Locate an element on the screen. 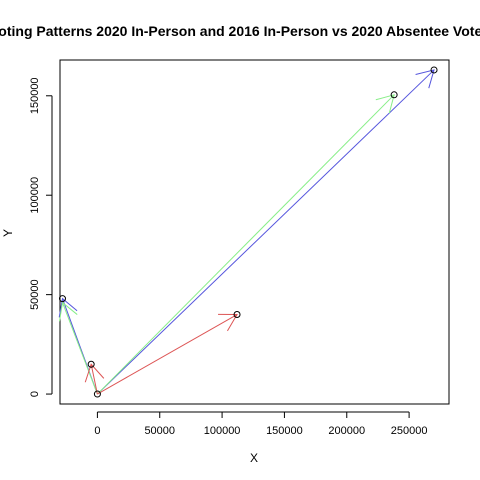 The width and height of the screenshot is (480, 480). x-tick-label: 200000 is located at coordinates (346, 431).